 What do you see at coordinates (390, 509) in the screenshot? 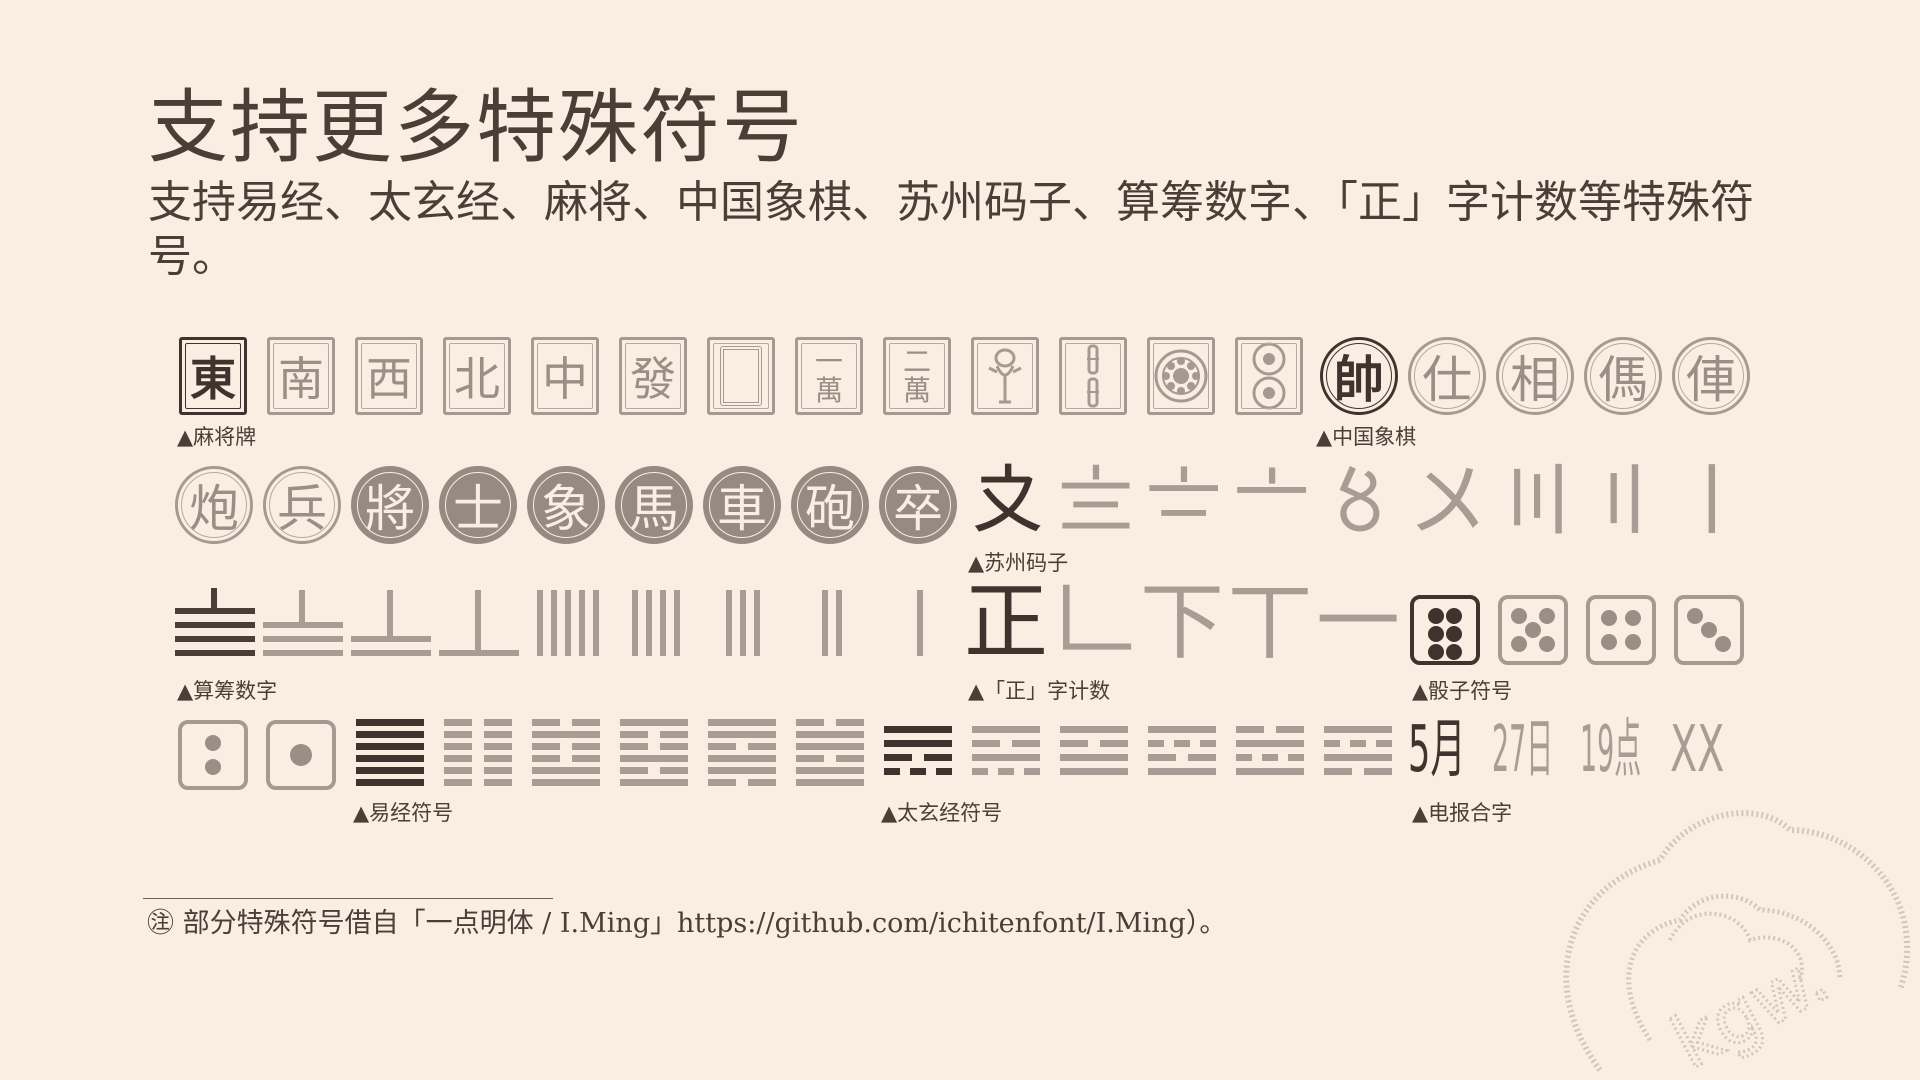
I see `piece-char: 將` at bounding box center [390, 509].